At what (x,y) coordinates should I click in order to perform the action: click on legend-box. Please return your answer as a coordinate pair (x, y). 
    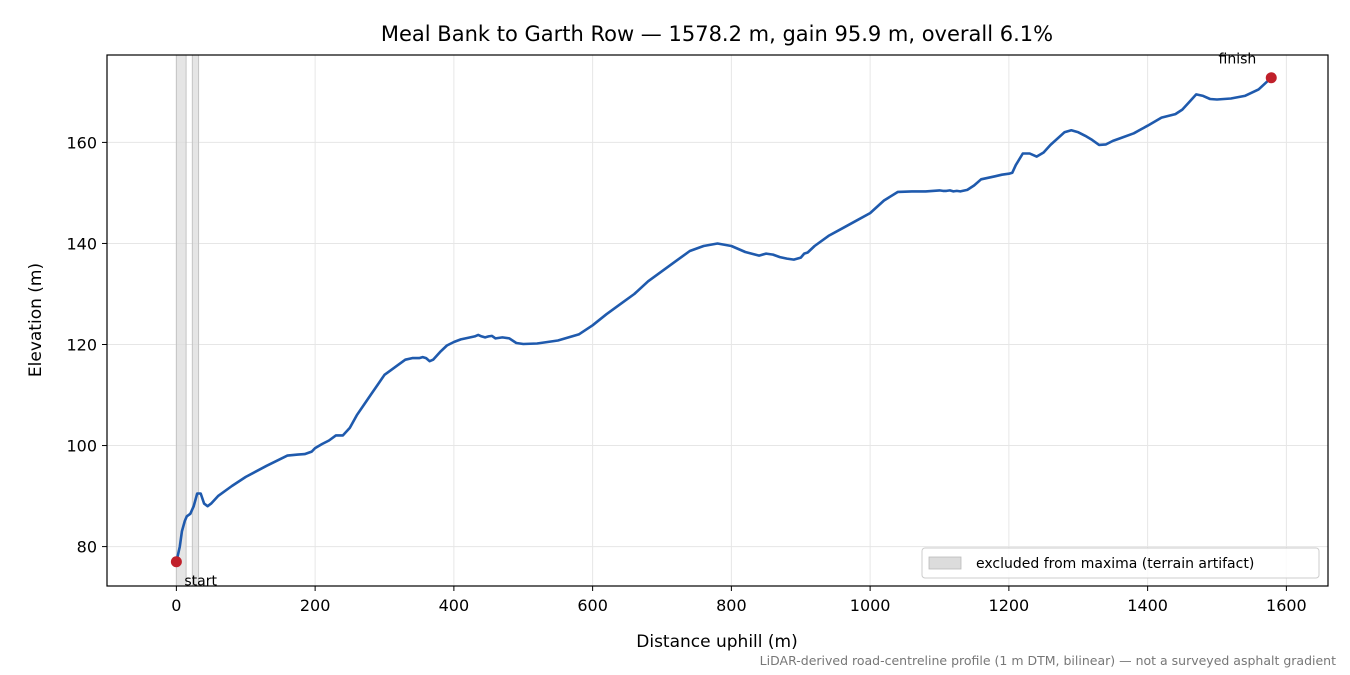
    Looking at the image, I should click on (1120, 563).